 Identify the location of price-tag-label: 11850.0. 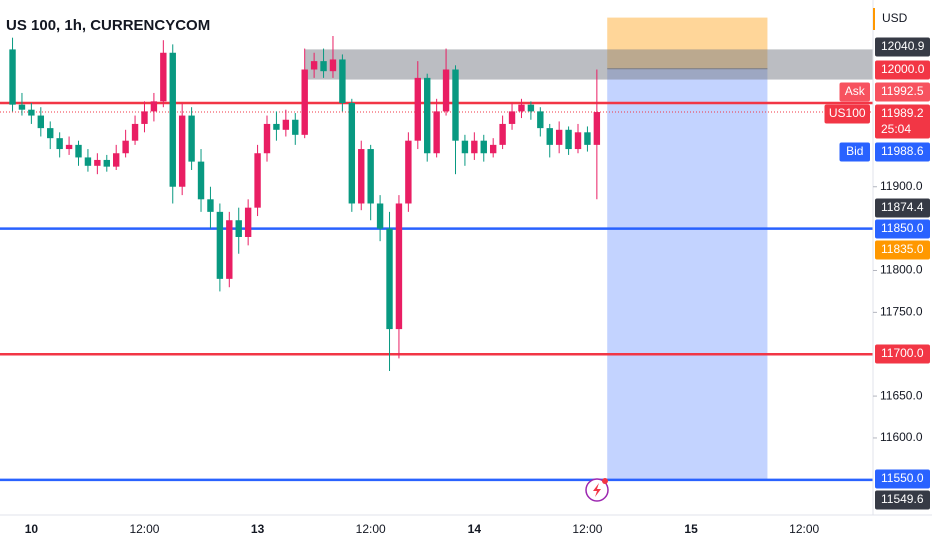
(902, 228).